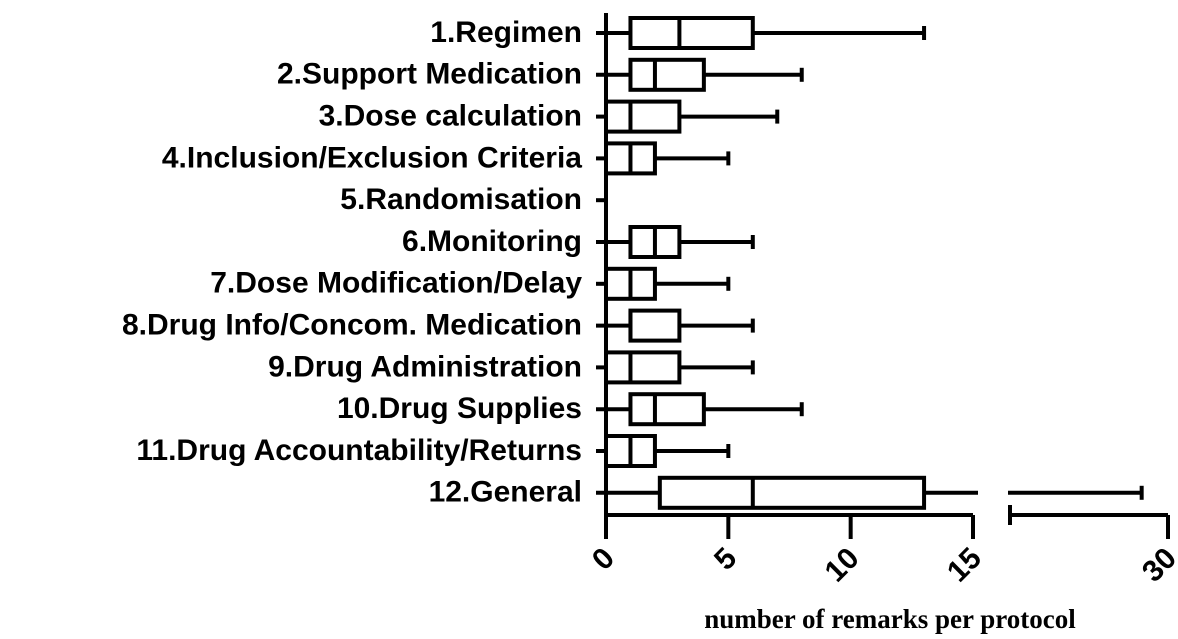 The width and height of the screenshot is (1178, 639). Describe the element at coordinates (492, 241) in the screenshot. I see `y-tick-label: 6.Monitoring` at that location.